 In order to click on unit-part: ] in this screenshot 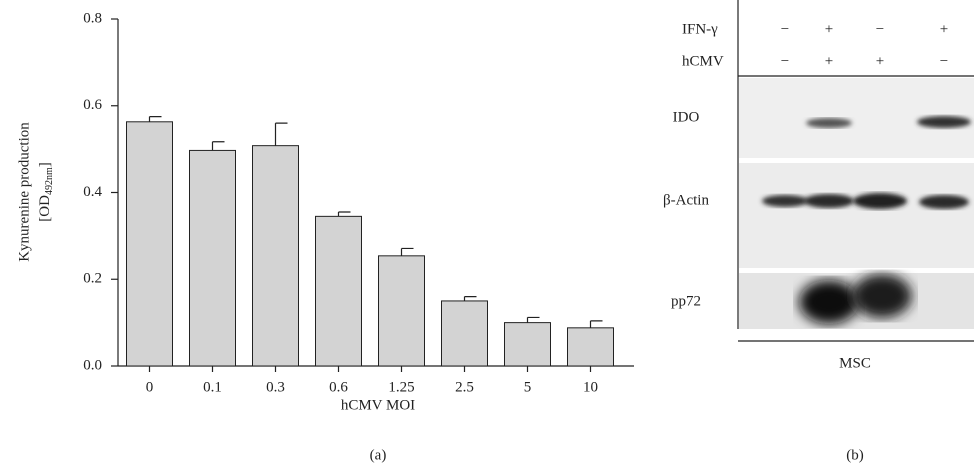, I will do `click(45, 164)`.